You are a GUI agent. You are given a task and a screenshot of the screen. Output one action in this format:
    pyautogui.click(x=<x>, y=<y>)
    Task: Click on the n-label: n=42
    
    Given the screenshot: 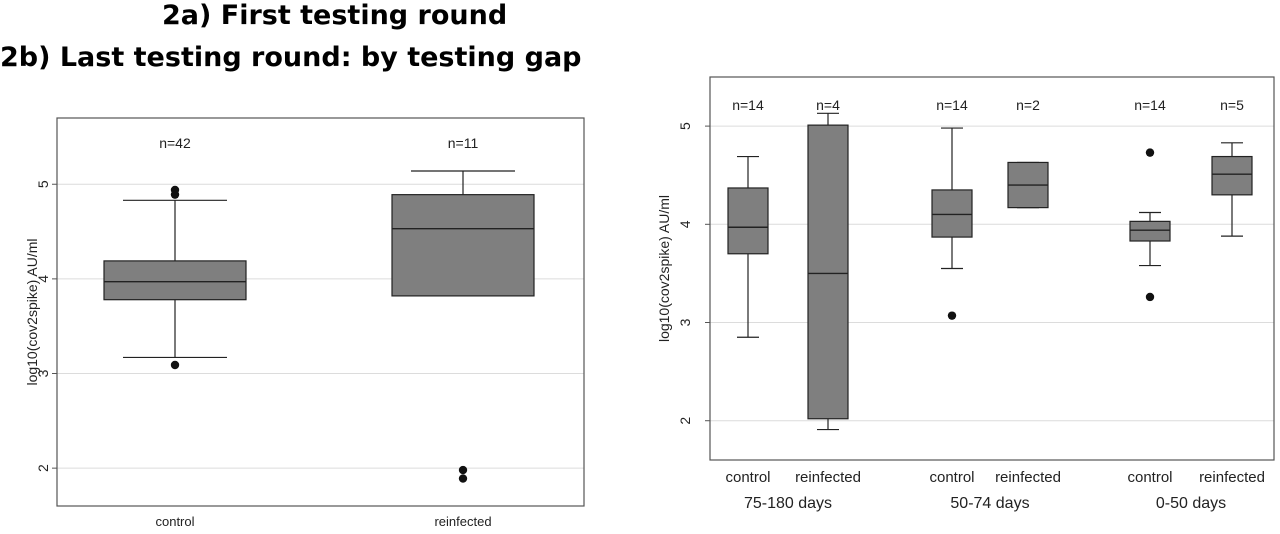 What is the action you would take?
    pyautogui.click(x=175, y=143)
    